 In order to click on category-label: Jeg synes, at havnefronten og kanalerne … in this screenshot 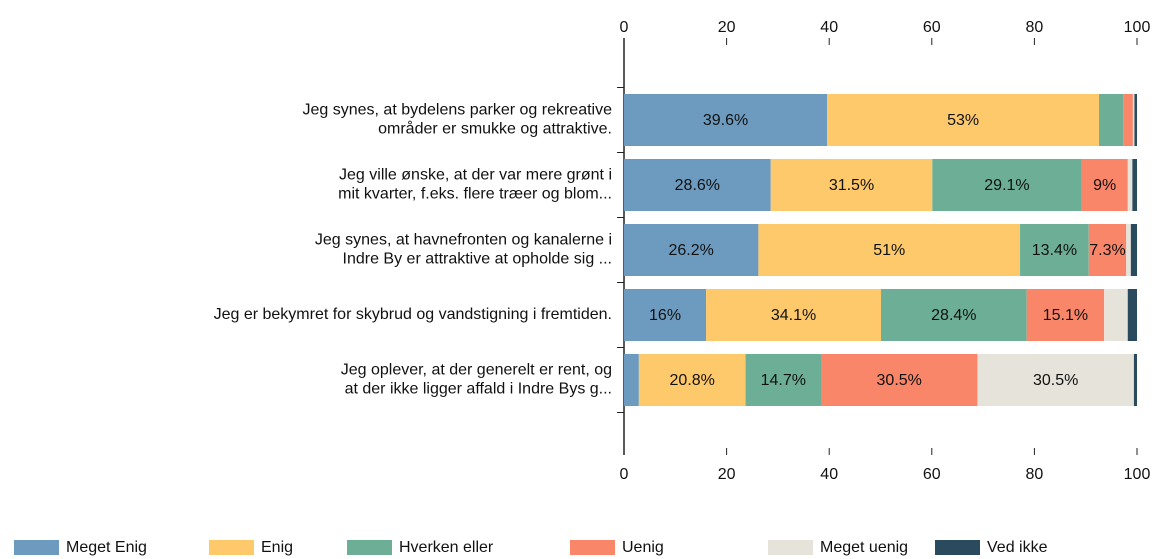, I will do `click(463, 240)`.